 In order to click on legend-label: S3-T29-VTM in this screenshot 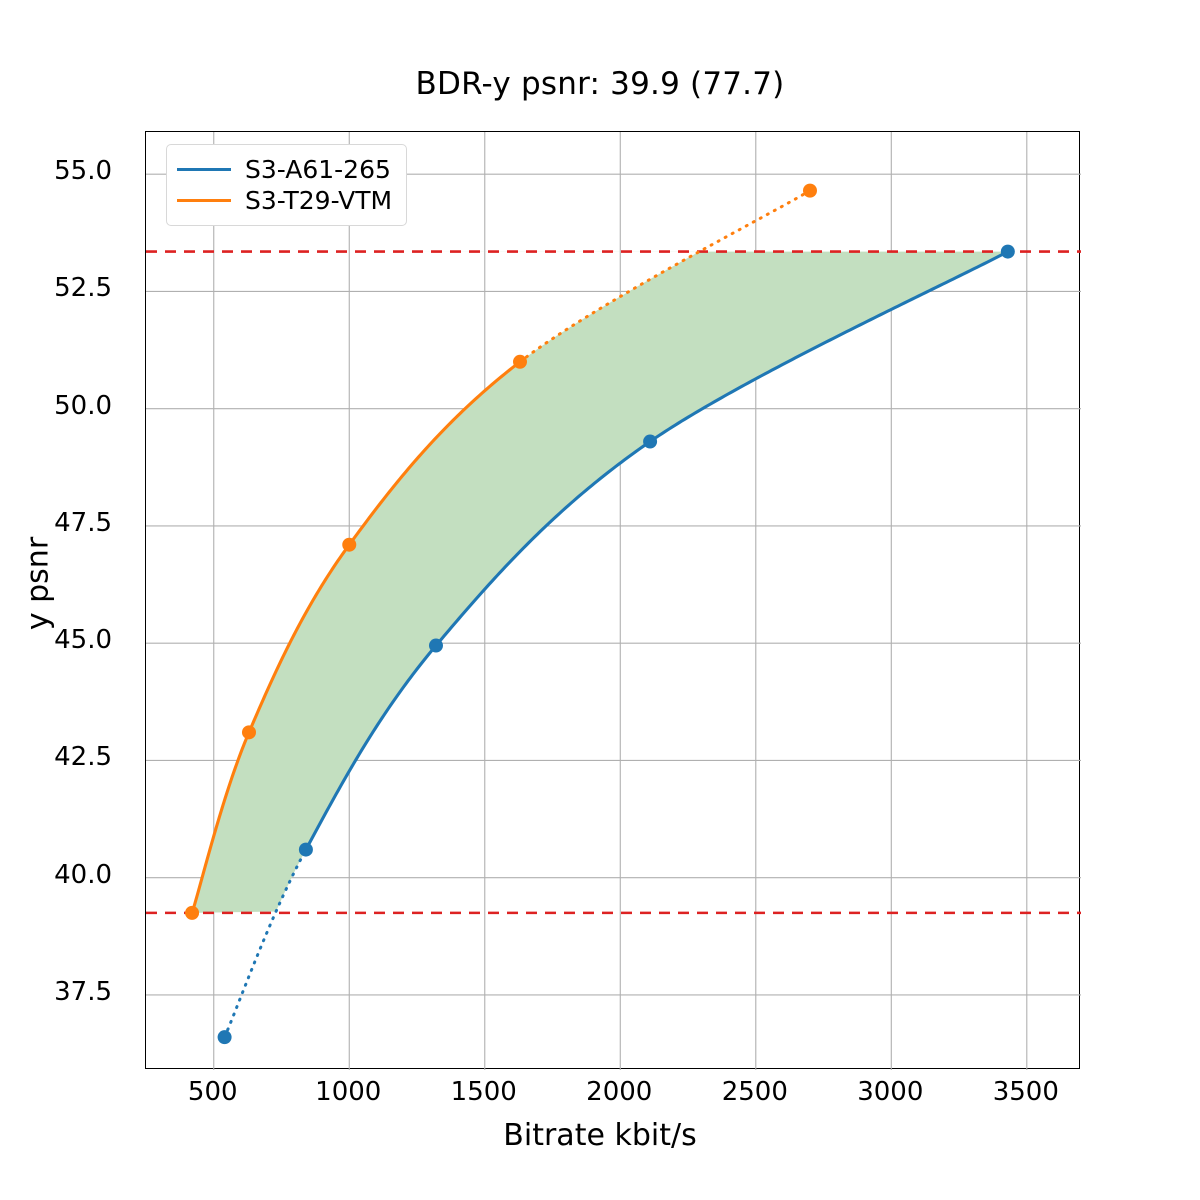, I will do `click(319, 200)`.